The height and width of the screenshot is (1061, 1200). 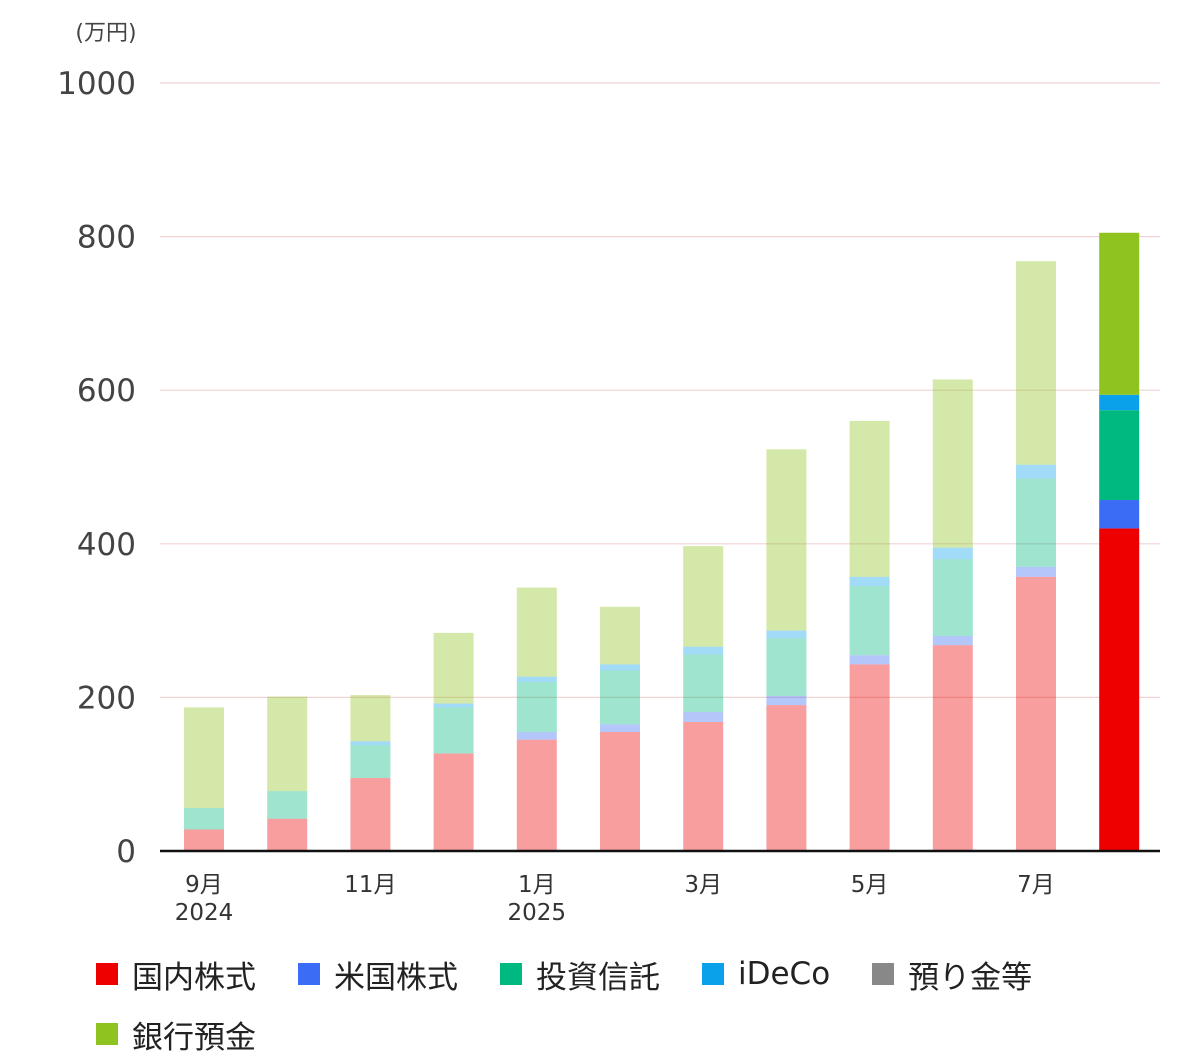 What do you see at coordinates (970, 977) in the screenshot?
I see `legend-label: 預り金等` at bounding box center [970, 977].